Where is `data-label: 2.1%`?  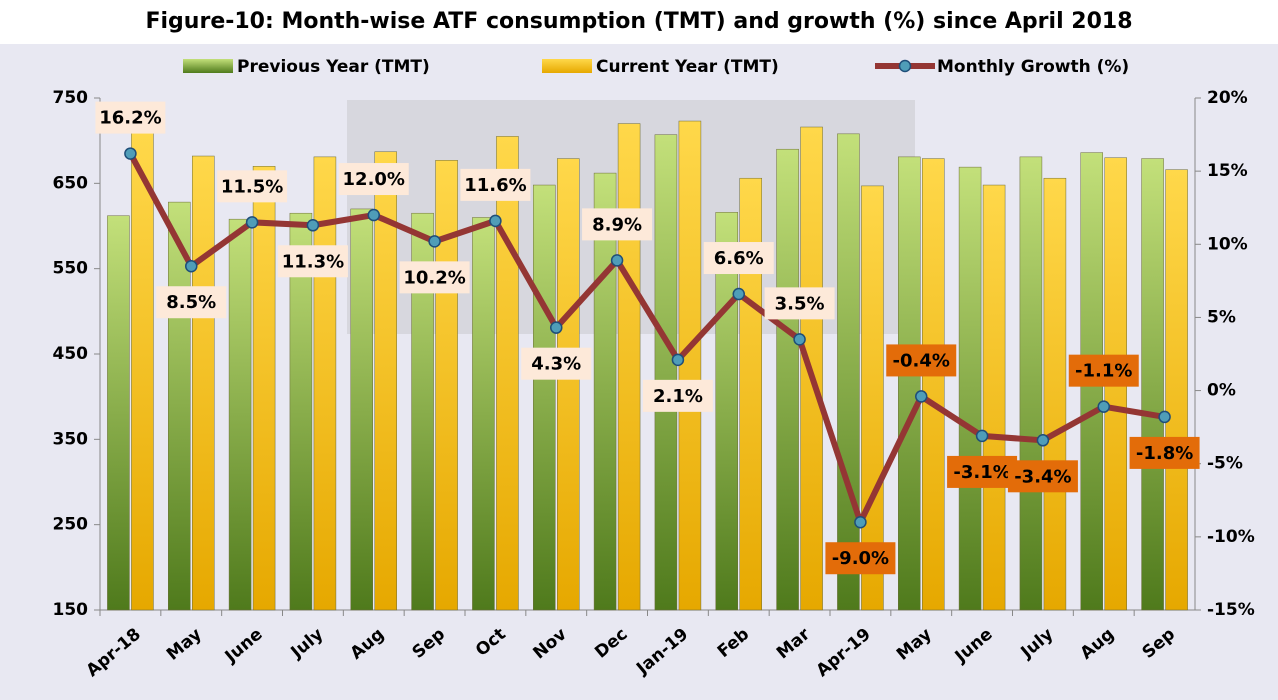 data-label: 2.1% is located at coordinates (678, 396).